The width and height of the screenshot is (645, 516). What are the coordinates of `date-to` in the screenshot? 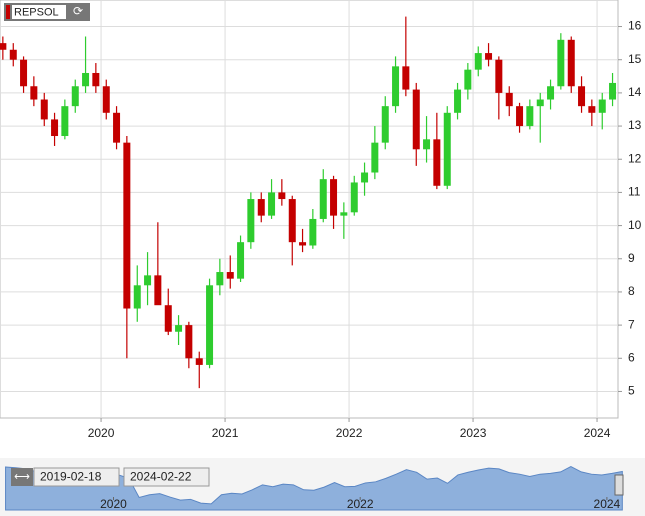 It's located at (166, 477).